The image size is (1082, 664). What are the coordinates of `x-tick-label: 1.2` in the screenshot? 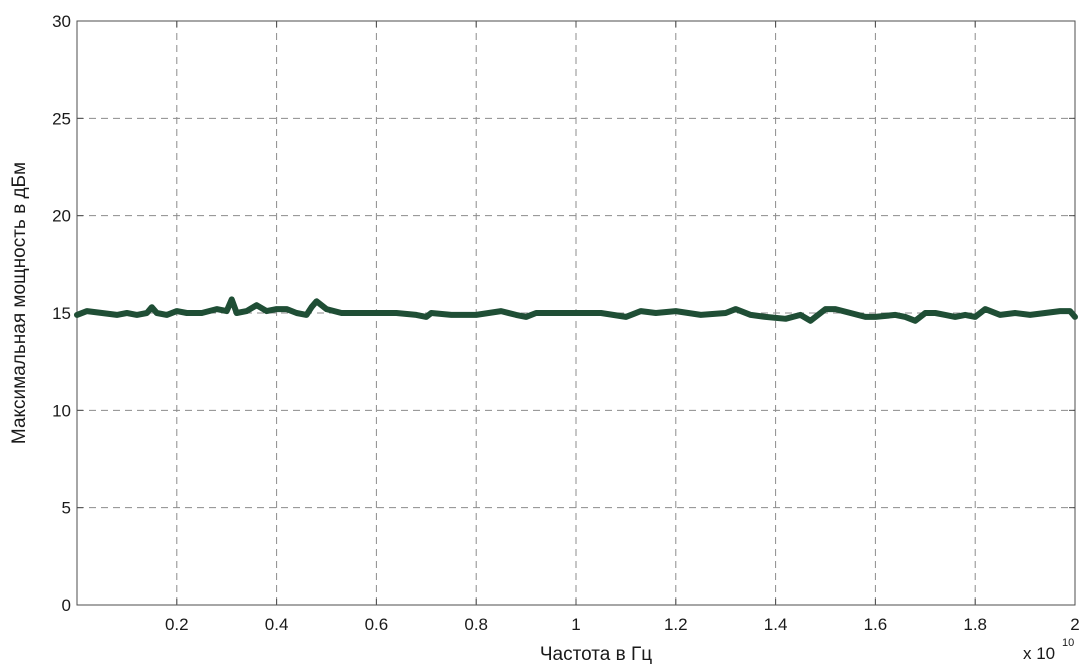 It's located at (676, 624).